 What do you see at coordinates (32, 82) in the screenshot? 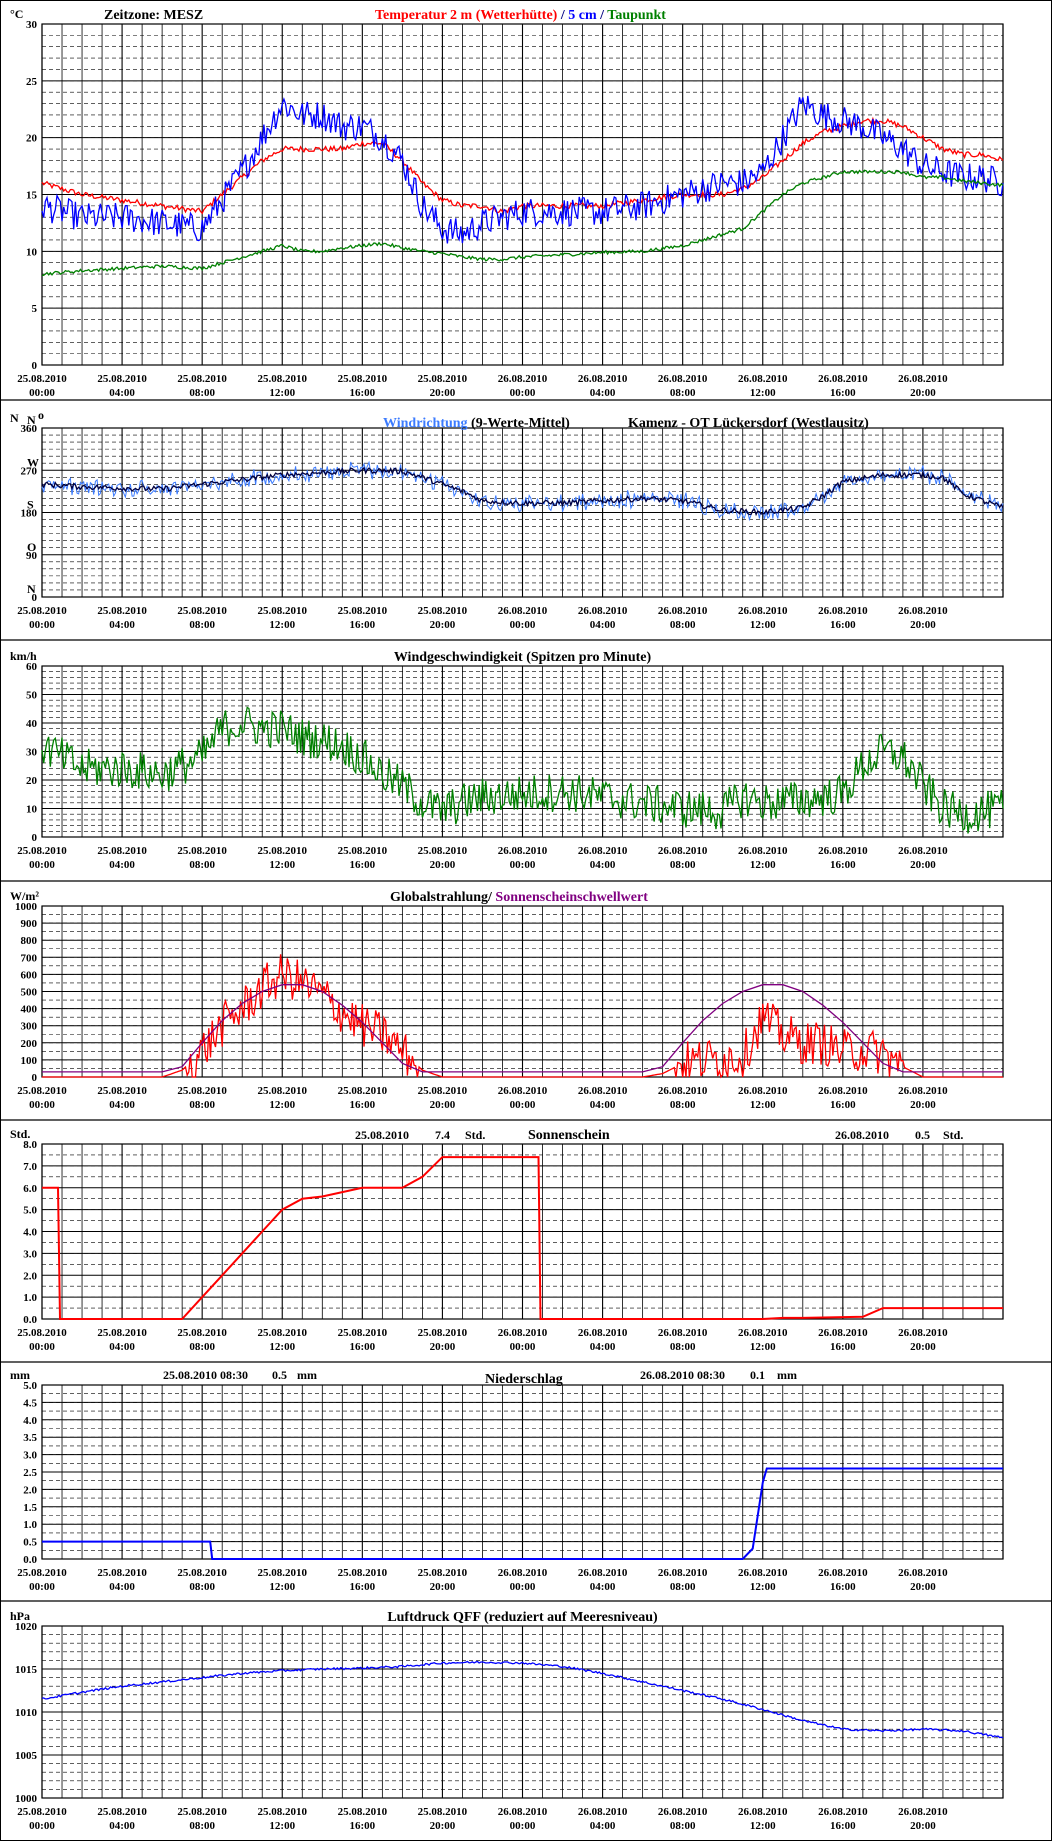
I see `y-tick-label: 25` at bounding box center [32, 82].